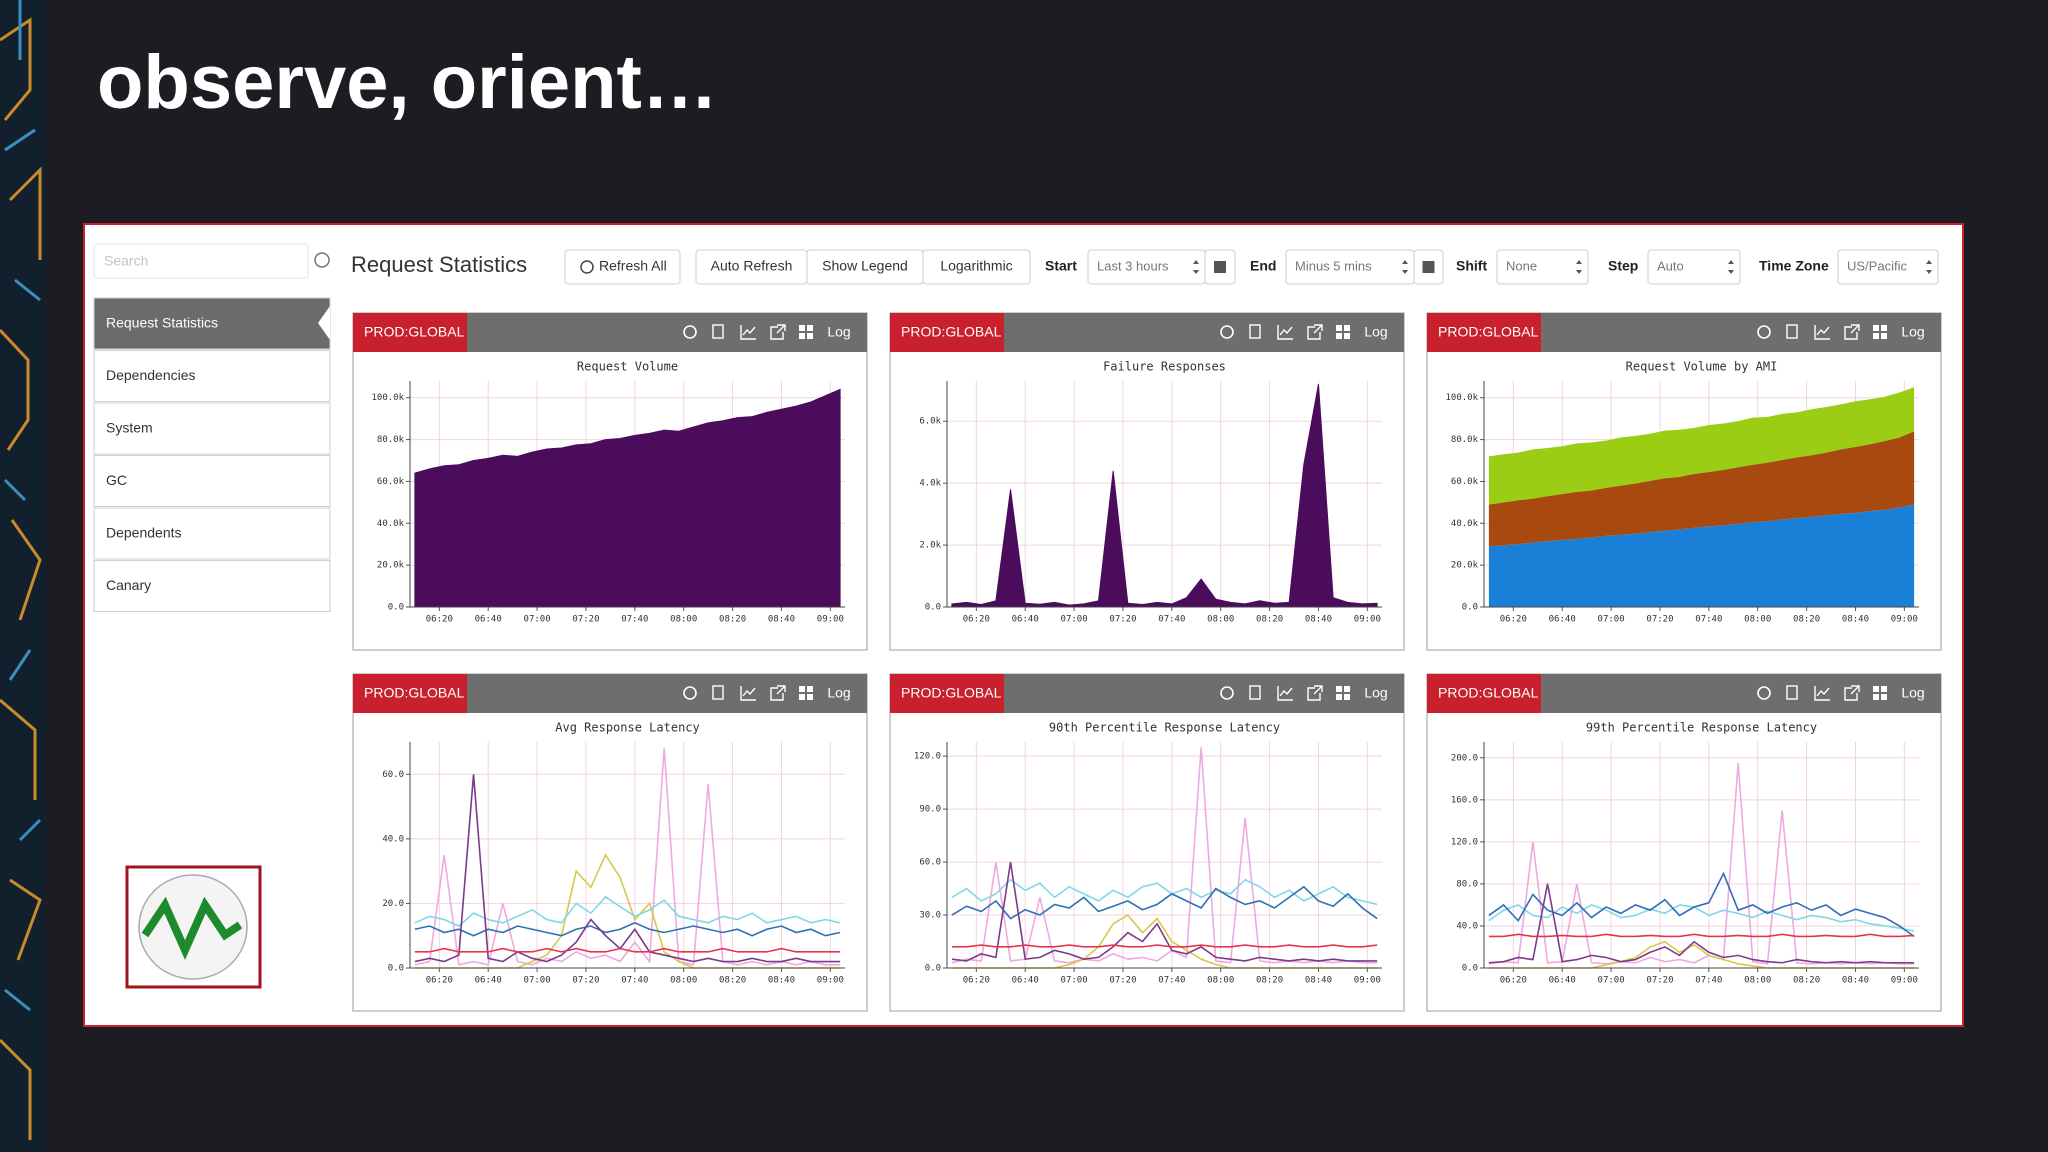 The image size is (2048, 1152). Describe the element at coordinates (1731, 267) in the screenshot. I see `select-arrows` at that location.